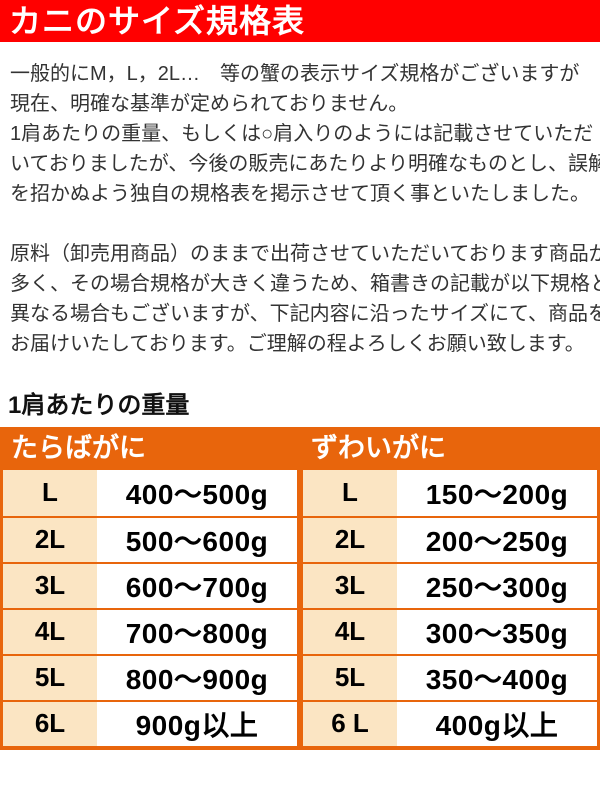  What do you see at coordinates (197, 631) in the screenshot?
I see `weight-cell: 700～800g` at bounding box center [197, 631].